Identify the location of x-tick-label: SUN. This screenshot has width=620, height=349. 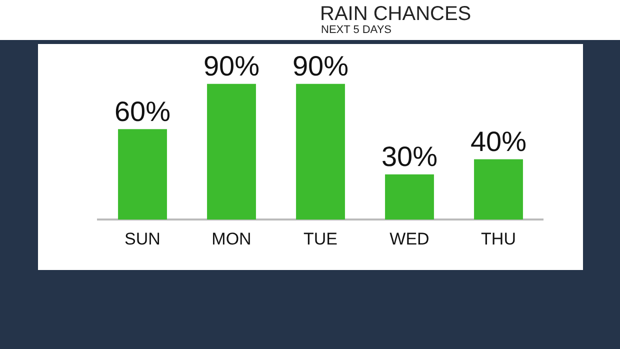
(142, 238).